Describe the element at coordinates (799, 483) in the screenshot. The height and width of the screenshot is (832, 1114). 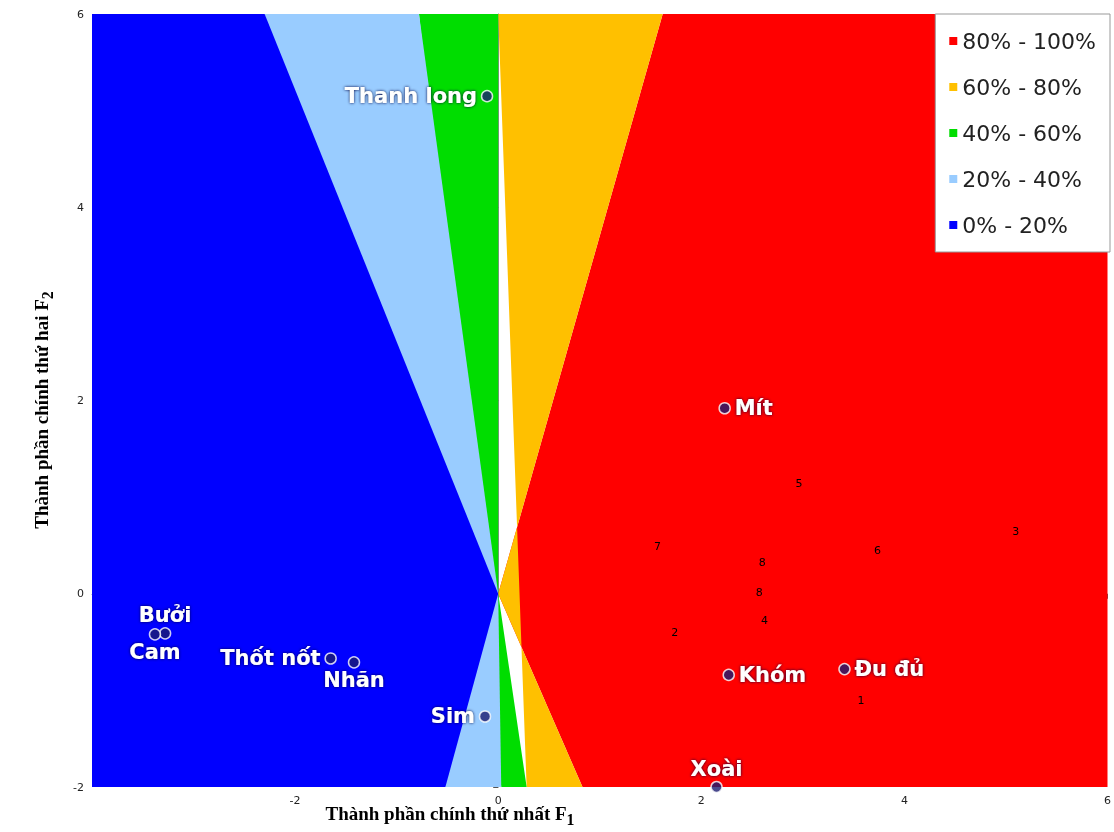
I see `annotation: 5` at that location.